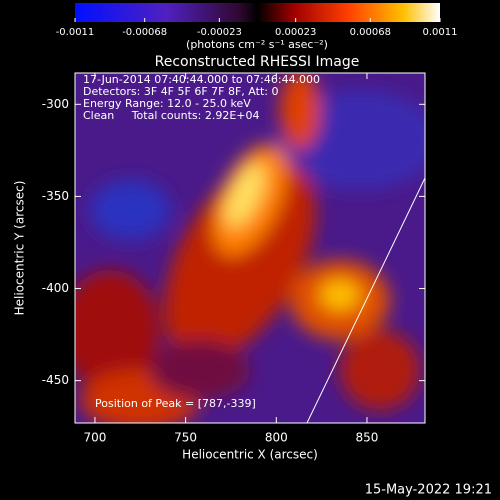  I want to click on colorbar-tick-label: 0.00068, so click(370, 32).